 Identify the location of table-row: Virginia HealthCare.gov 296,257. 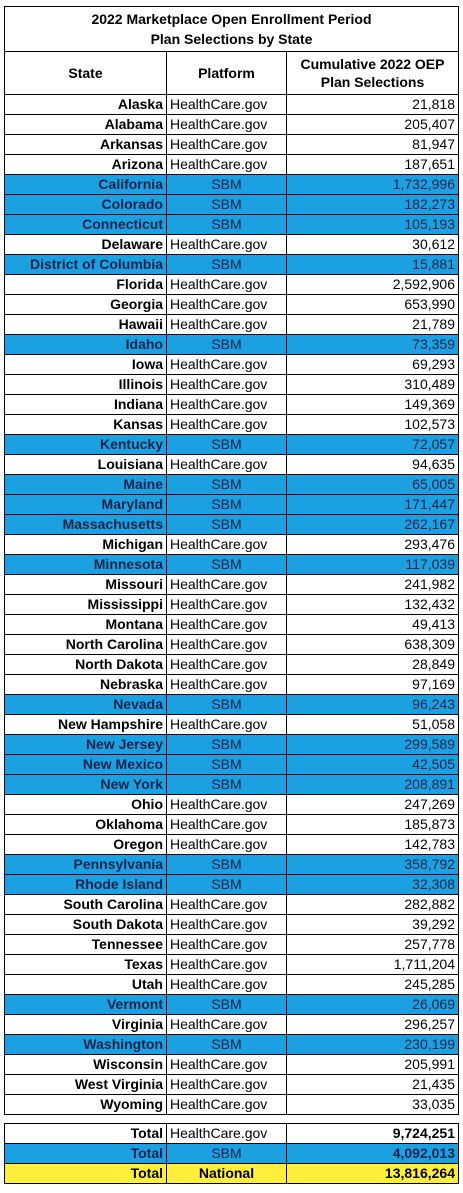
(231, 1024).